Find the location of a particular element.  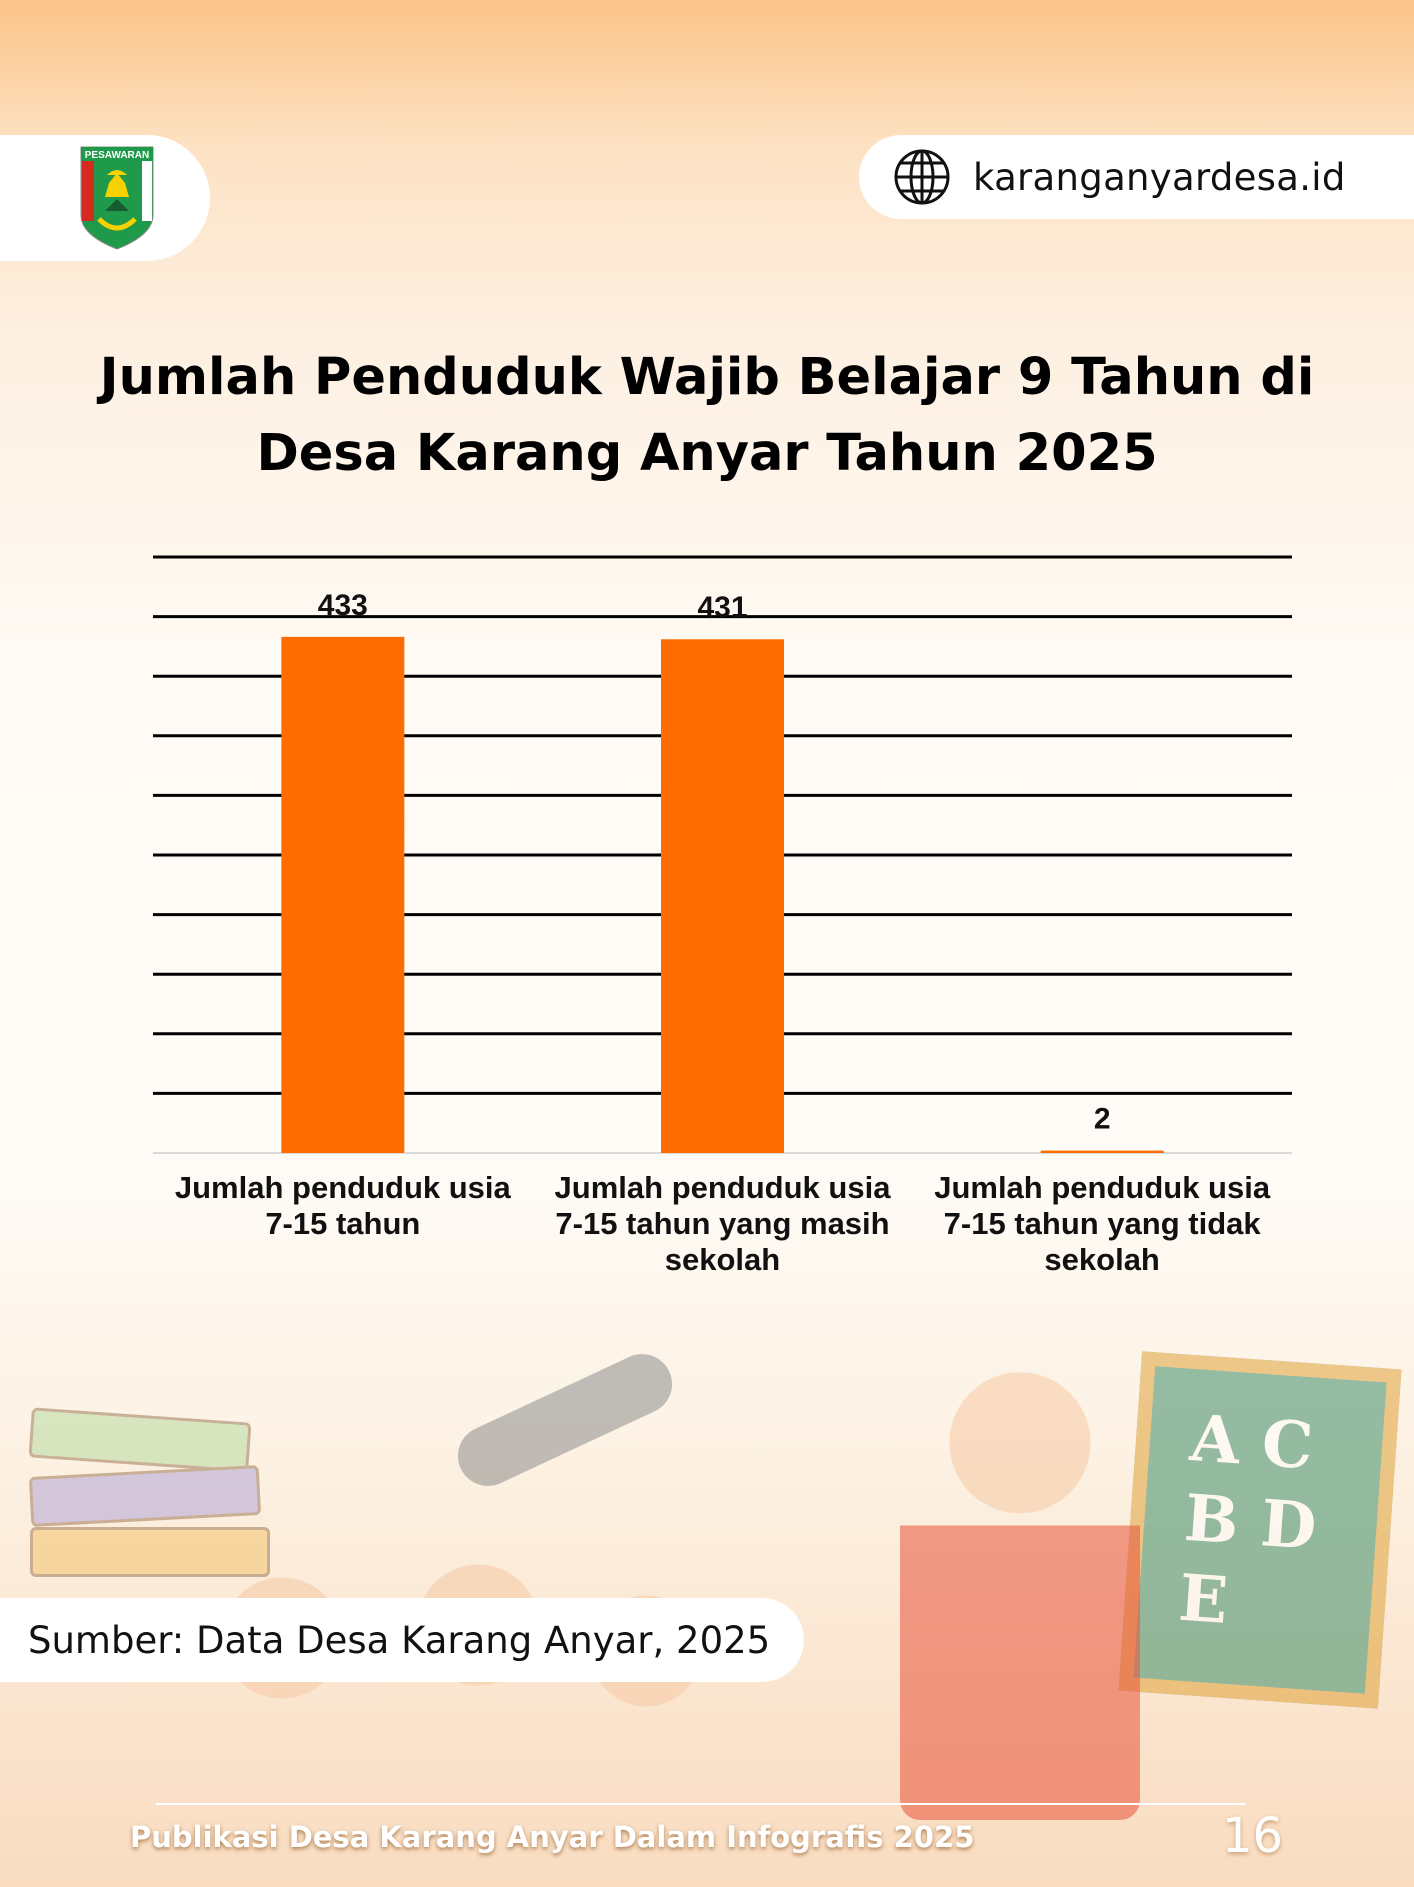

title-line: Jumlah Penduduk Wajib Belajar 9 Tahun di is located at coordinates (707, 377).